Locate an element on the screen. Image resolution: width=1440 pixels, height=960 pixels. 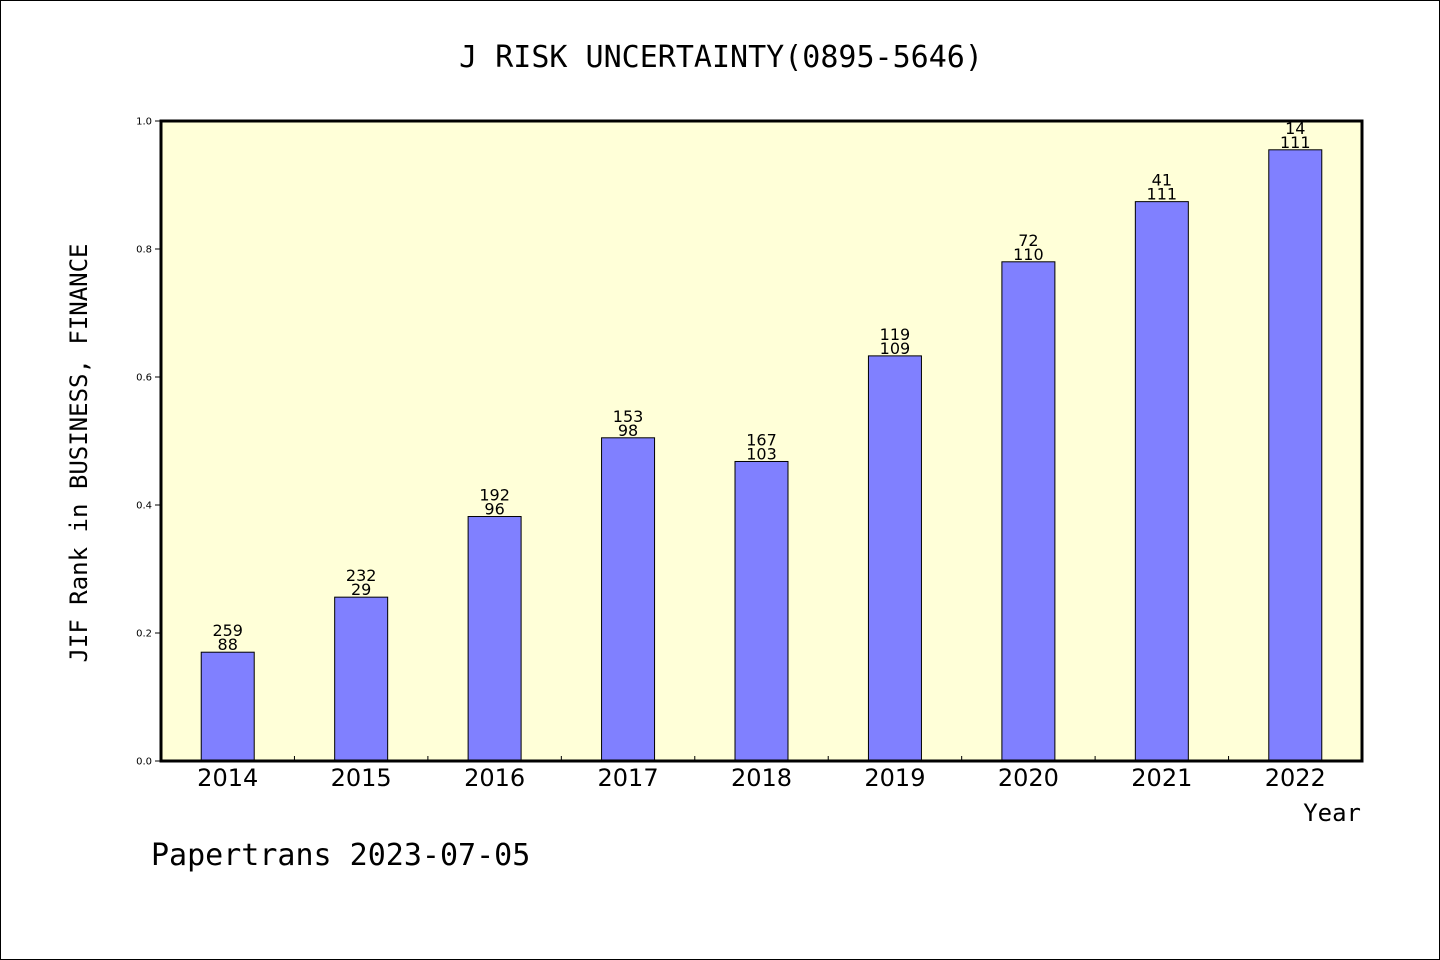
data-label-bottom-2019: 109 is located at coordinates (895, 348).